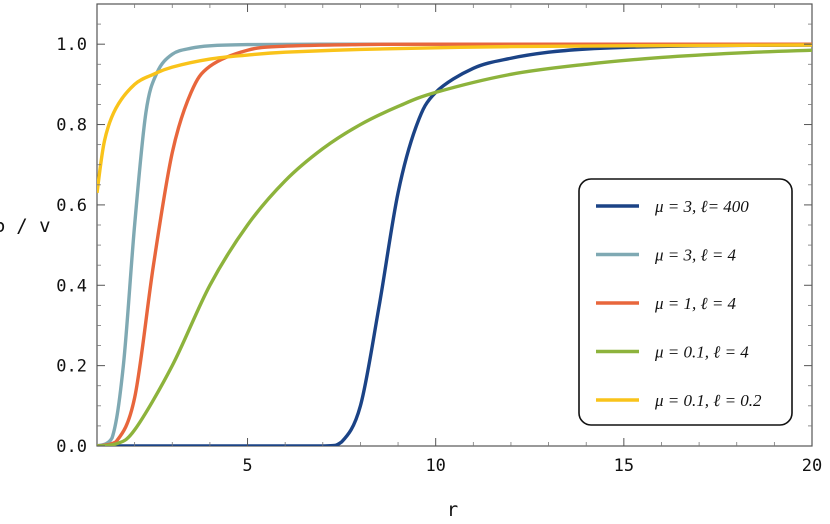 The width and height of the screenshot is (830, 524). Describe the element at coordinates (452, 510) in the screenshot. I see `x-axis-label: r` at that location.